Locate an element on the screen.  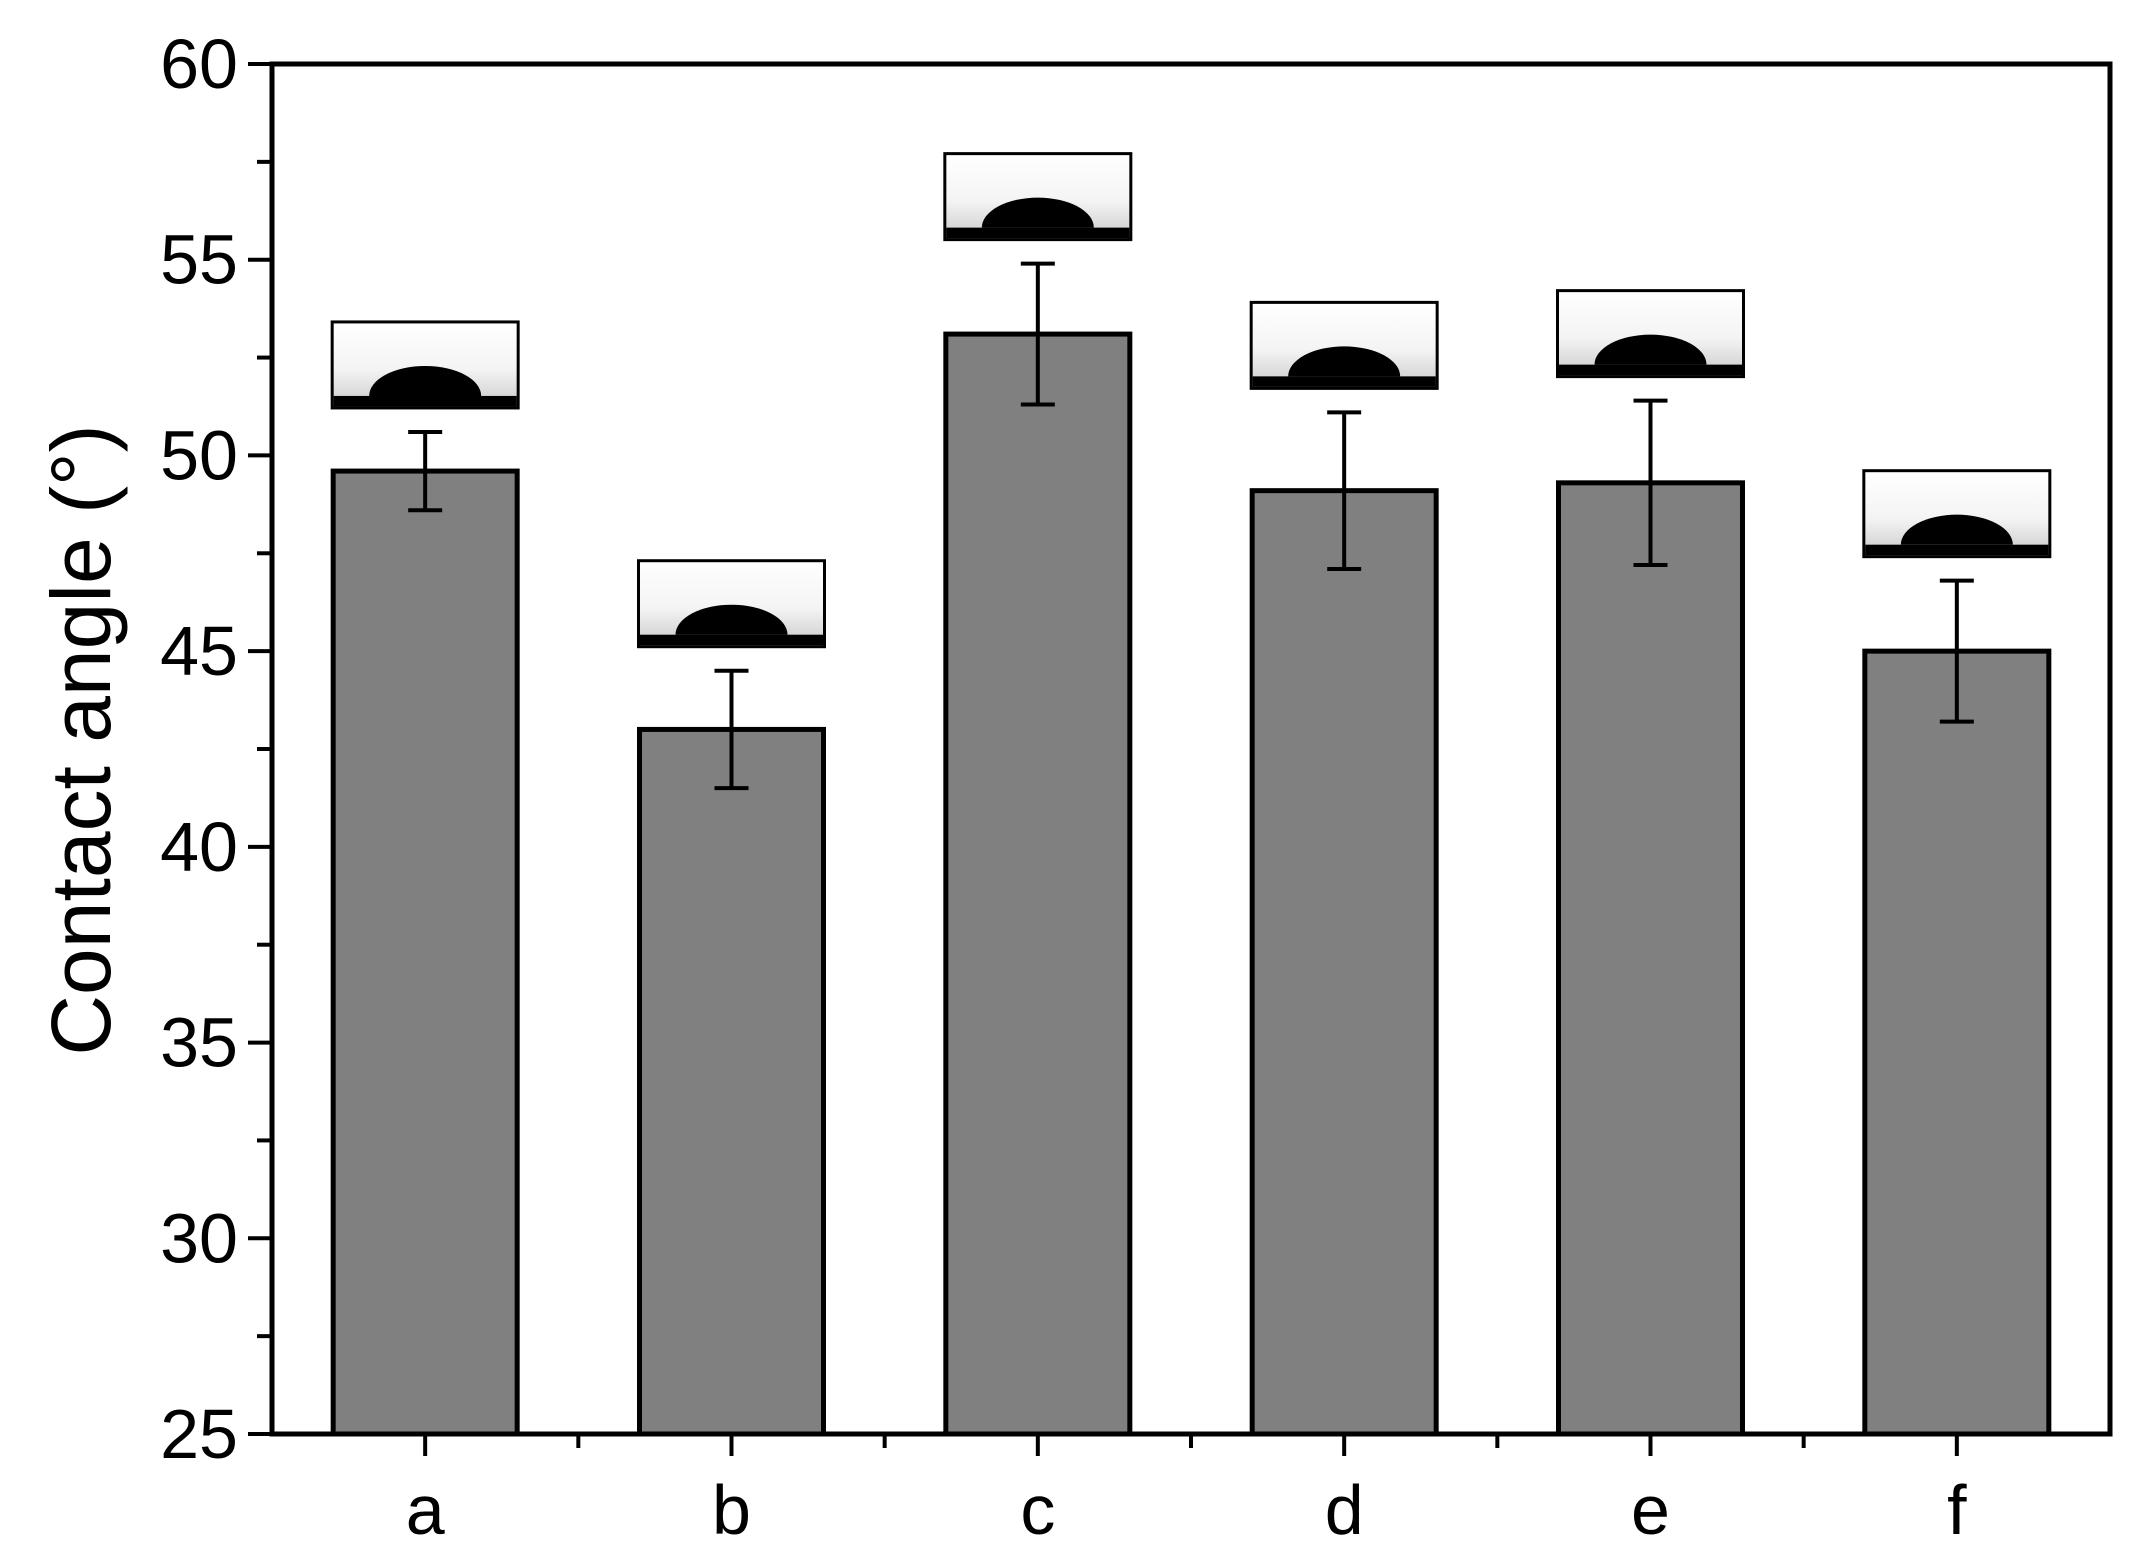
y-tick-label: 30 is located at coordinates (199, 1238).